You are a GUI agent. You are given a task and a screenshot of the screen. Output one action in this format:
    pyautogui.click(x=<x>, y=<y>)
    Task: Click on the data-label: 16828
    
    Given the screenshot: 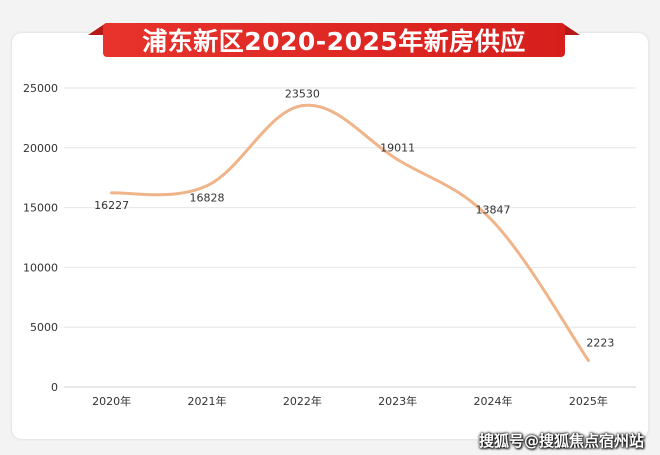 What is the action you would take?
    pyautogui.click(x=207, y=198)
    